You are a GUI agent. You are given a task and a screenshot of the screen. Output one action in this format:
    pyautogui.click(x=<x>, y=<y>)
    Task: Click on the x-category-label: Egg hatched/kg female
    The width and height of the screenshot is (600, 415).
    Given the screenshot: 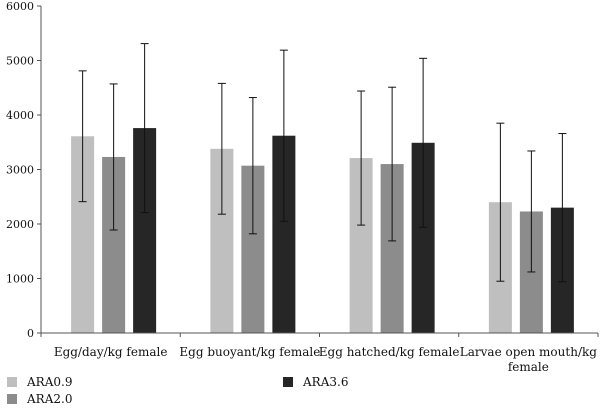 What is the action you would take?
    pyautogui.click(x=389, y=352)
    